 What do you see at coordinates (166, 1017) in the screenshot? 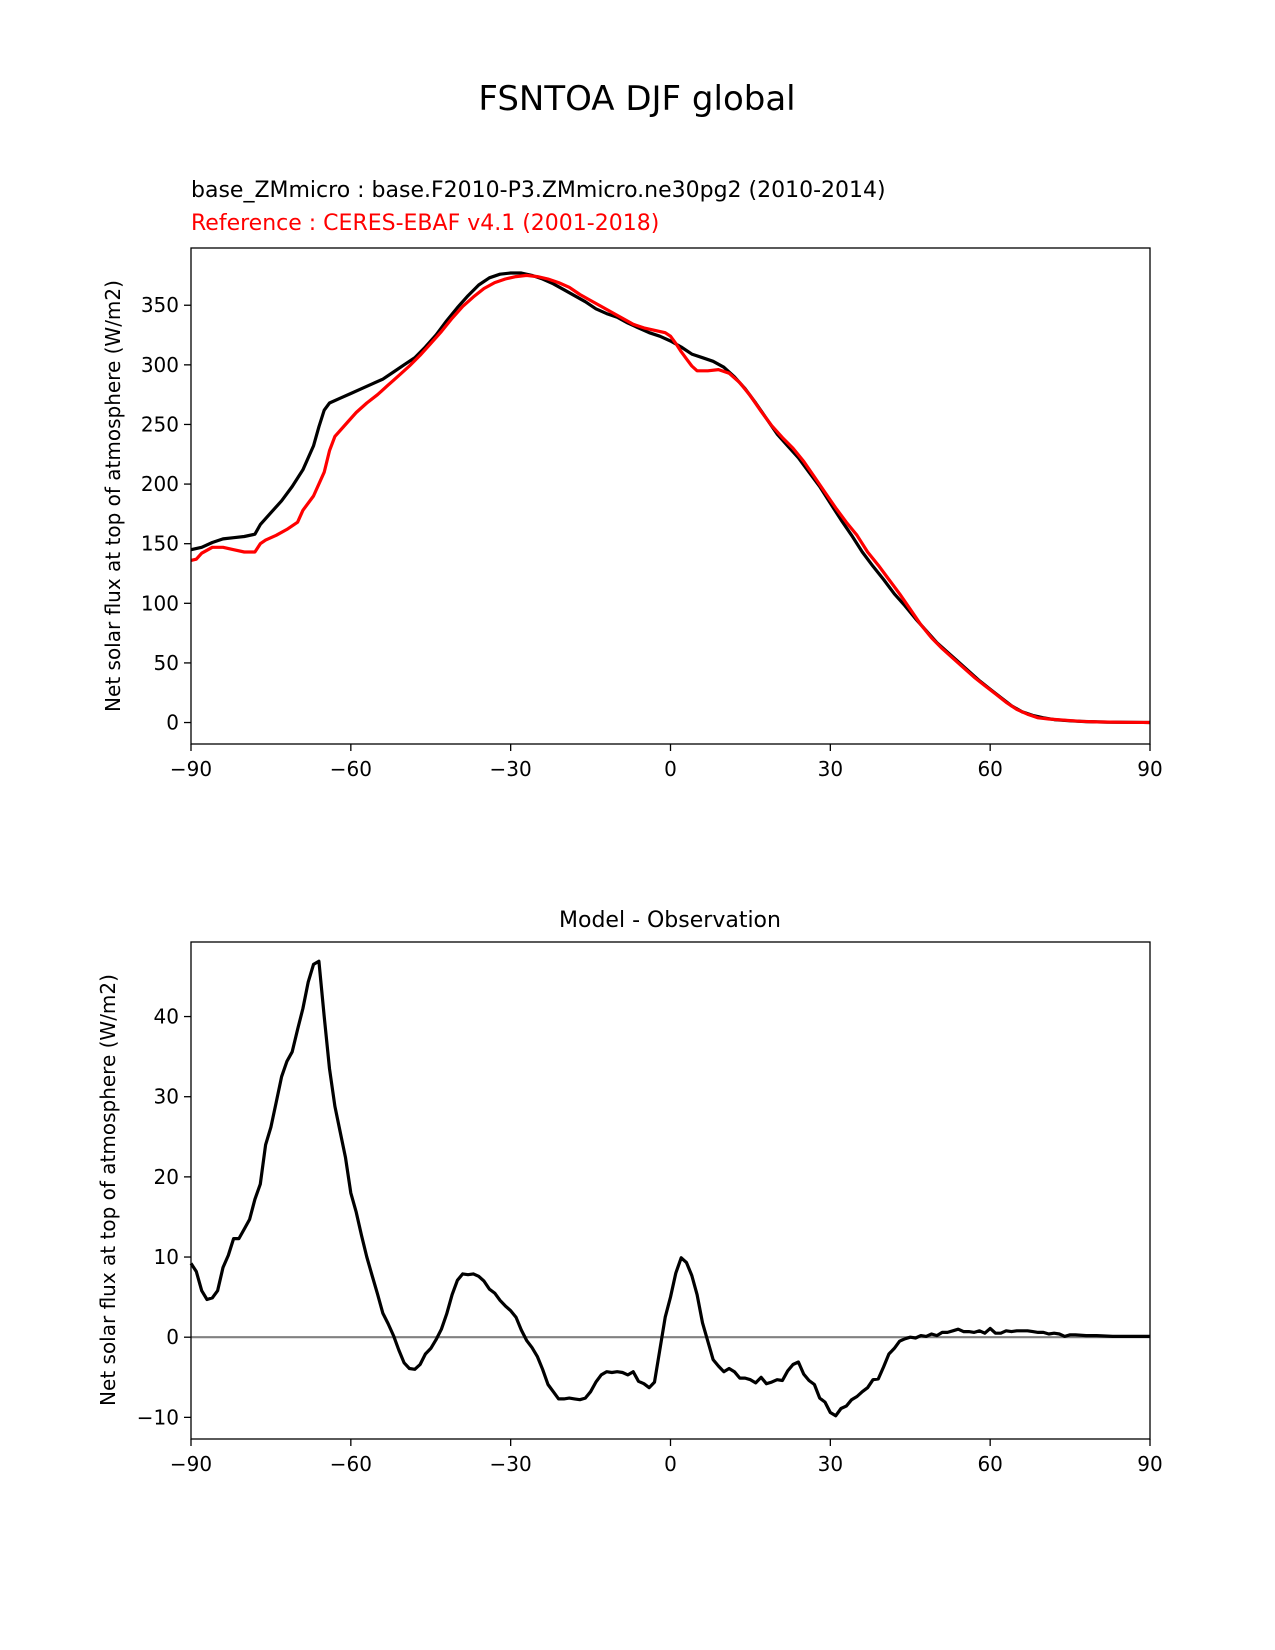
I see `bottom-ytick-label: 40` at bounding box center [166, 1017].